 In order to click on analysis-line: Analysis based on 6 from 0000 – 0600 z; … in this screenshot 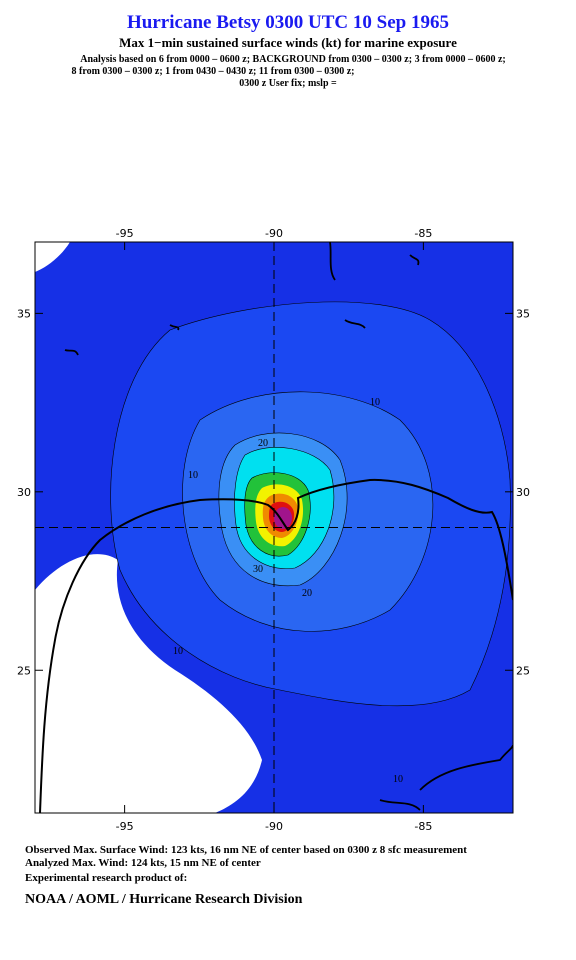, I will do `click(293, 59)`.